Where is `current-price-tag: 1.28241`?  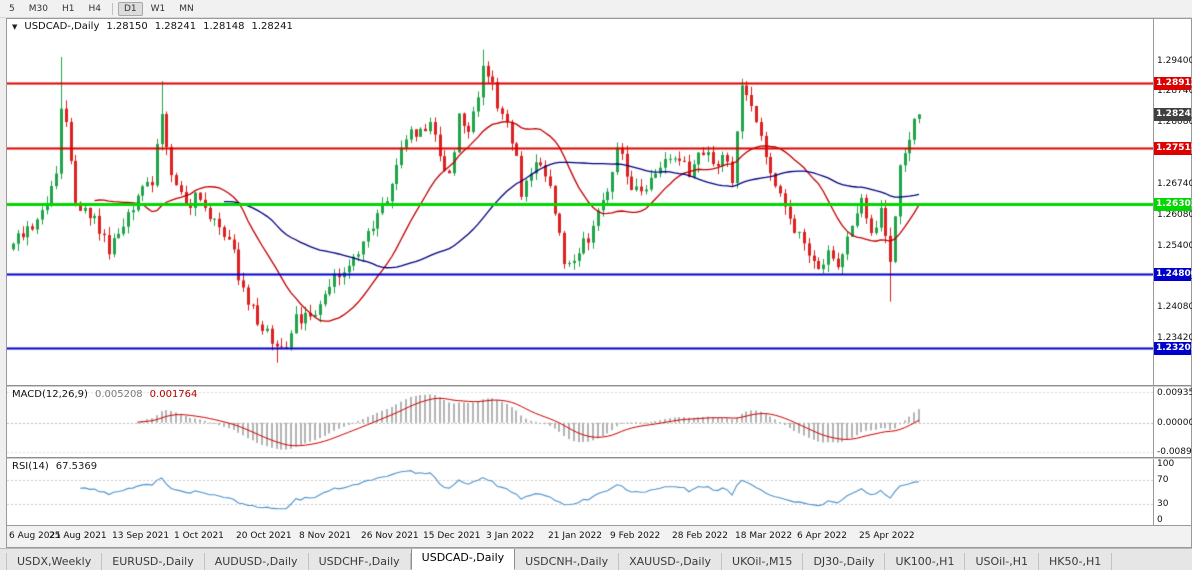 current-price-tag: 1.28241 is located at coordinates (1173, 114).